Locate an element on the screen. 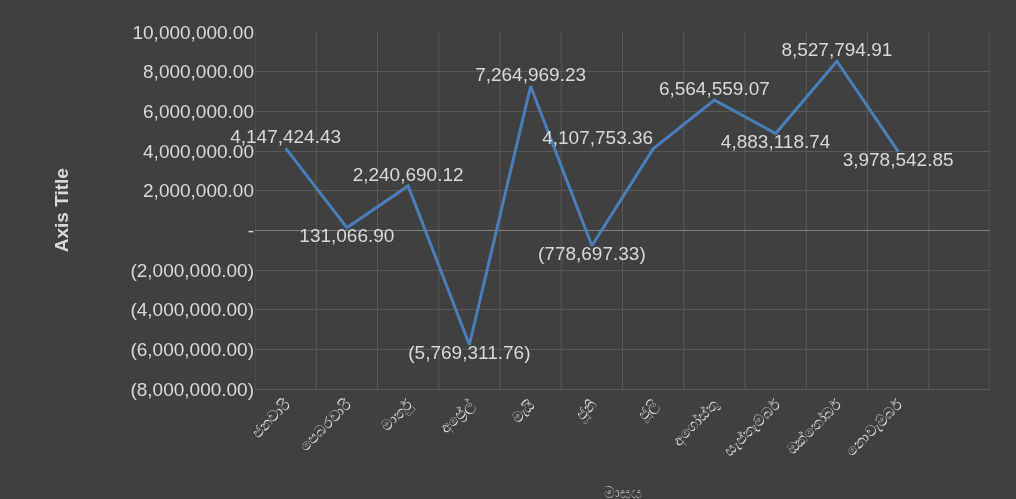 The image size is (1016, 499). y-tick-label: 10,000,000.00 is located at coordinates (193, 32).